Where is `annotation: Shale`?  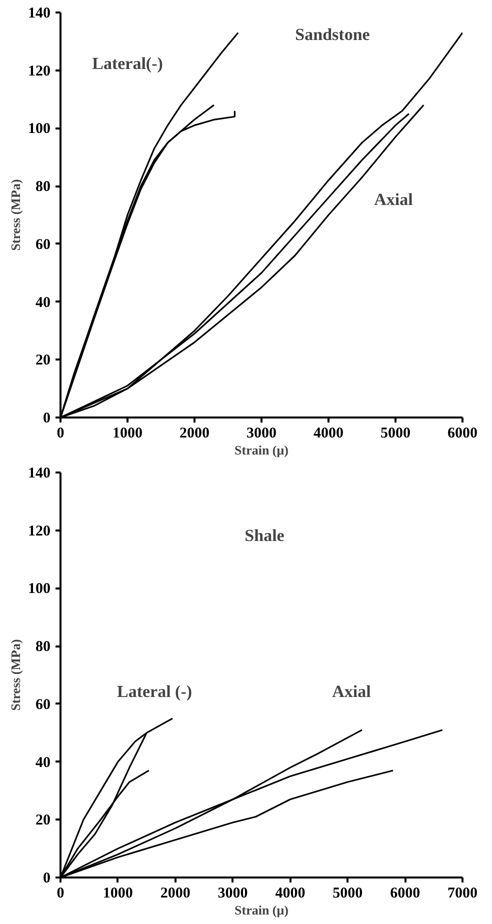 annotation: Shale is located at coordinates (264, 535).